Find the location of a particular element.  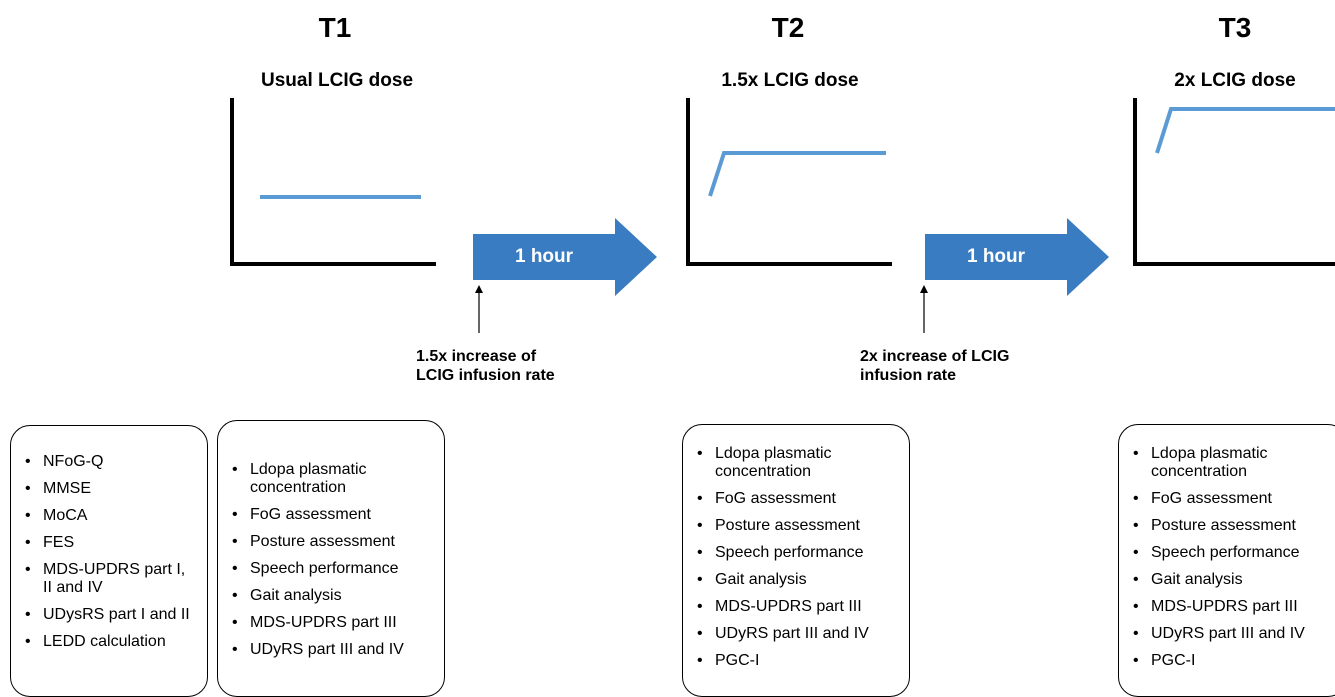

dose-title-t2: 1.5x LCIG dose is located at coordinates (790, 80).